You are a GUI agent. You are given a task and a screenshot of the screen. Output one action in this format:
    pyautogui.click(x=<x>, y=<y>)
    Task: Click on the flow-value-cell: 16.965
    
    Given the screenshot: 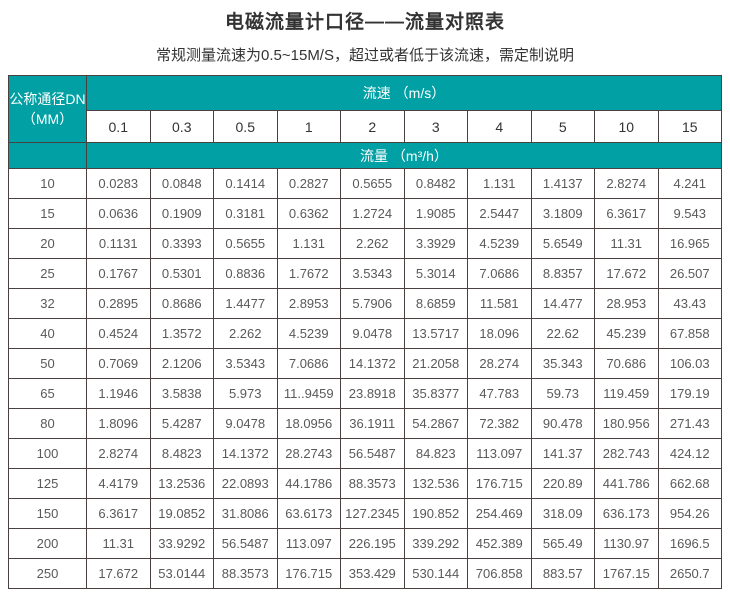 What is the action you would take?
    pyautogui.click(x=689, y=243)
    